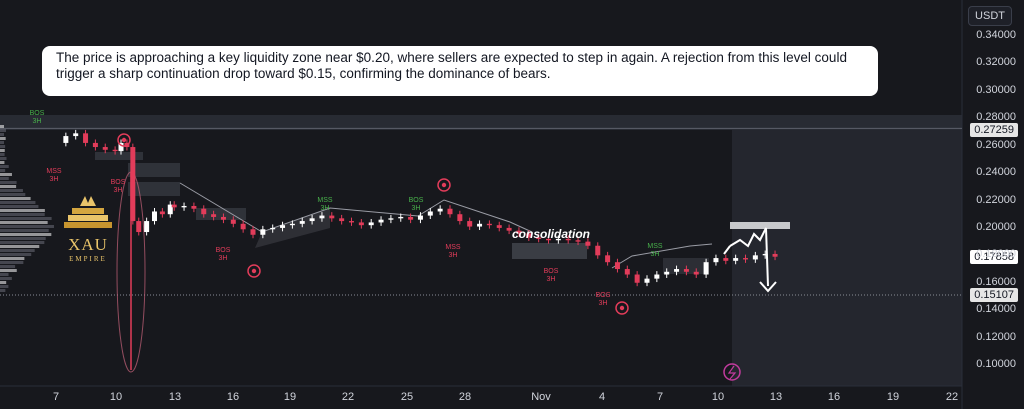 The image size is (1024, 409). What do you see at coordinates (994, 257) in the screenshot?
I see `current-price-badge: 0.17858` at bounding box center [994, 257].